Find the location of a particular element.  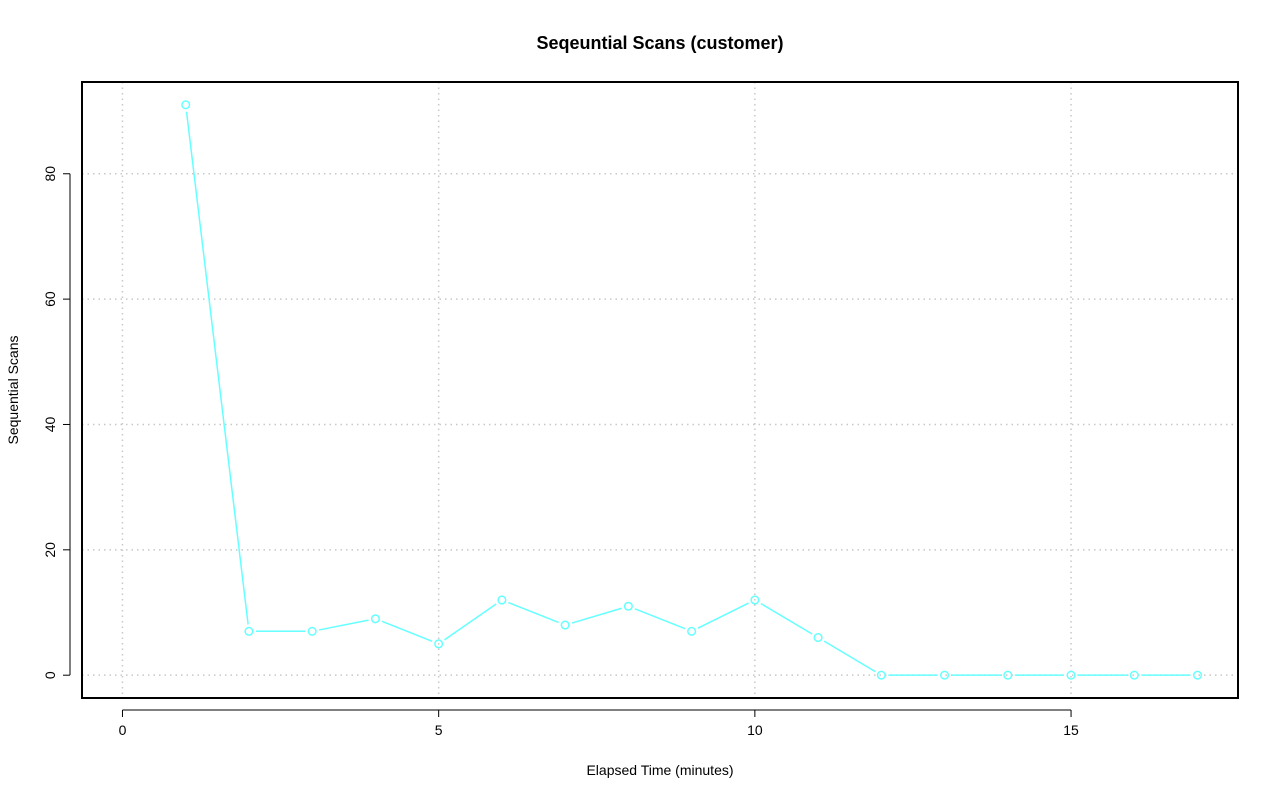

x-tick-label: 5 is located at coordinates (439, 730).